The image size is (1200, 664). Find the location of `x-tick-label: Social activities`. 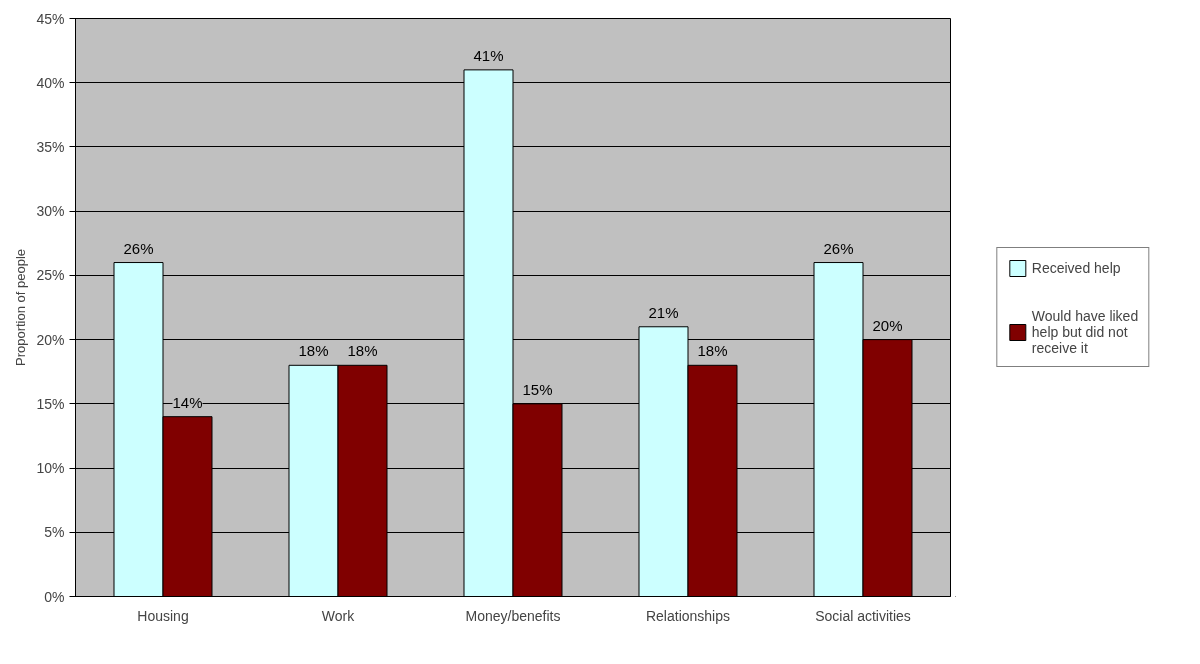

x-tick-label: Social activities is located at coordinates (863, 615).